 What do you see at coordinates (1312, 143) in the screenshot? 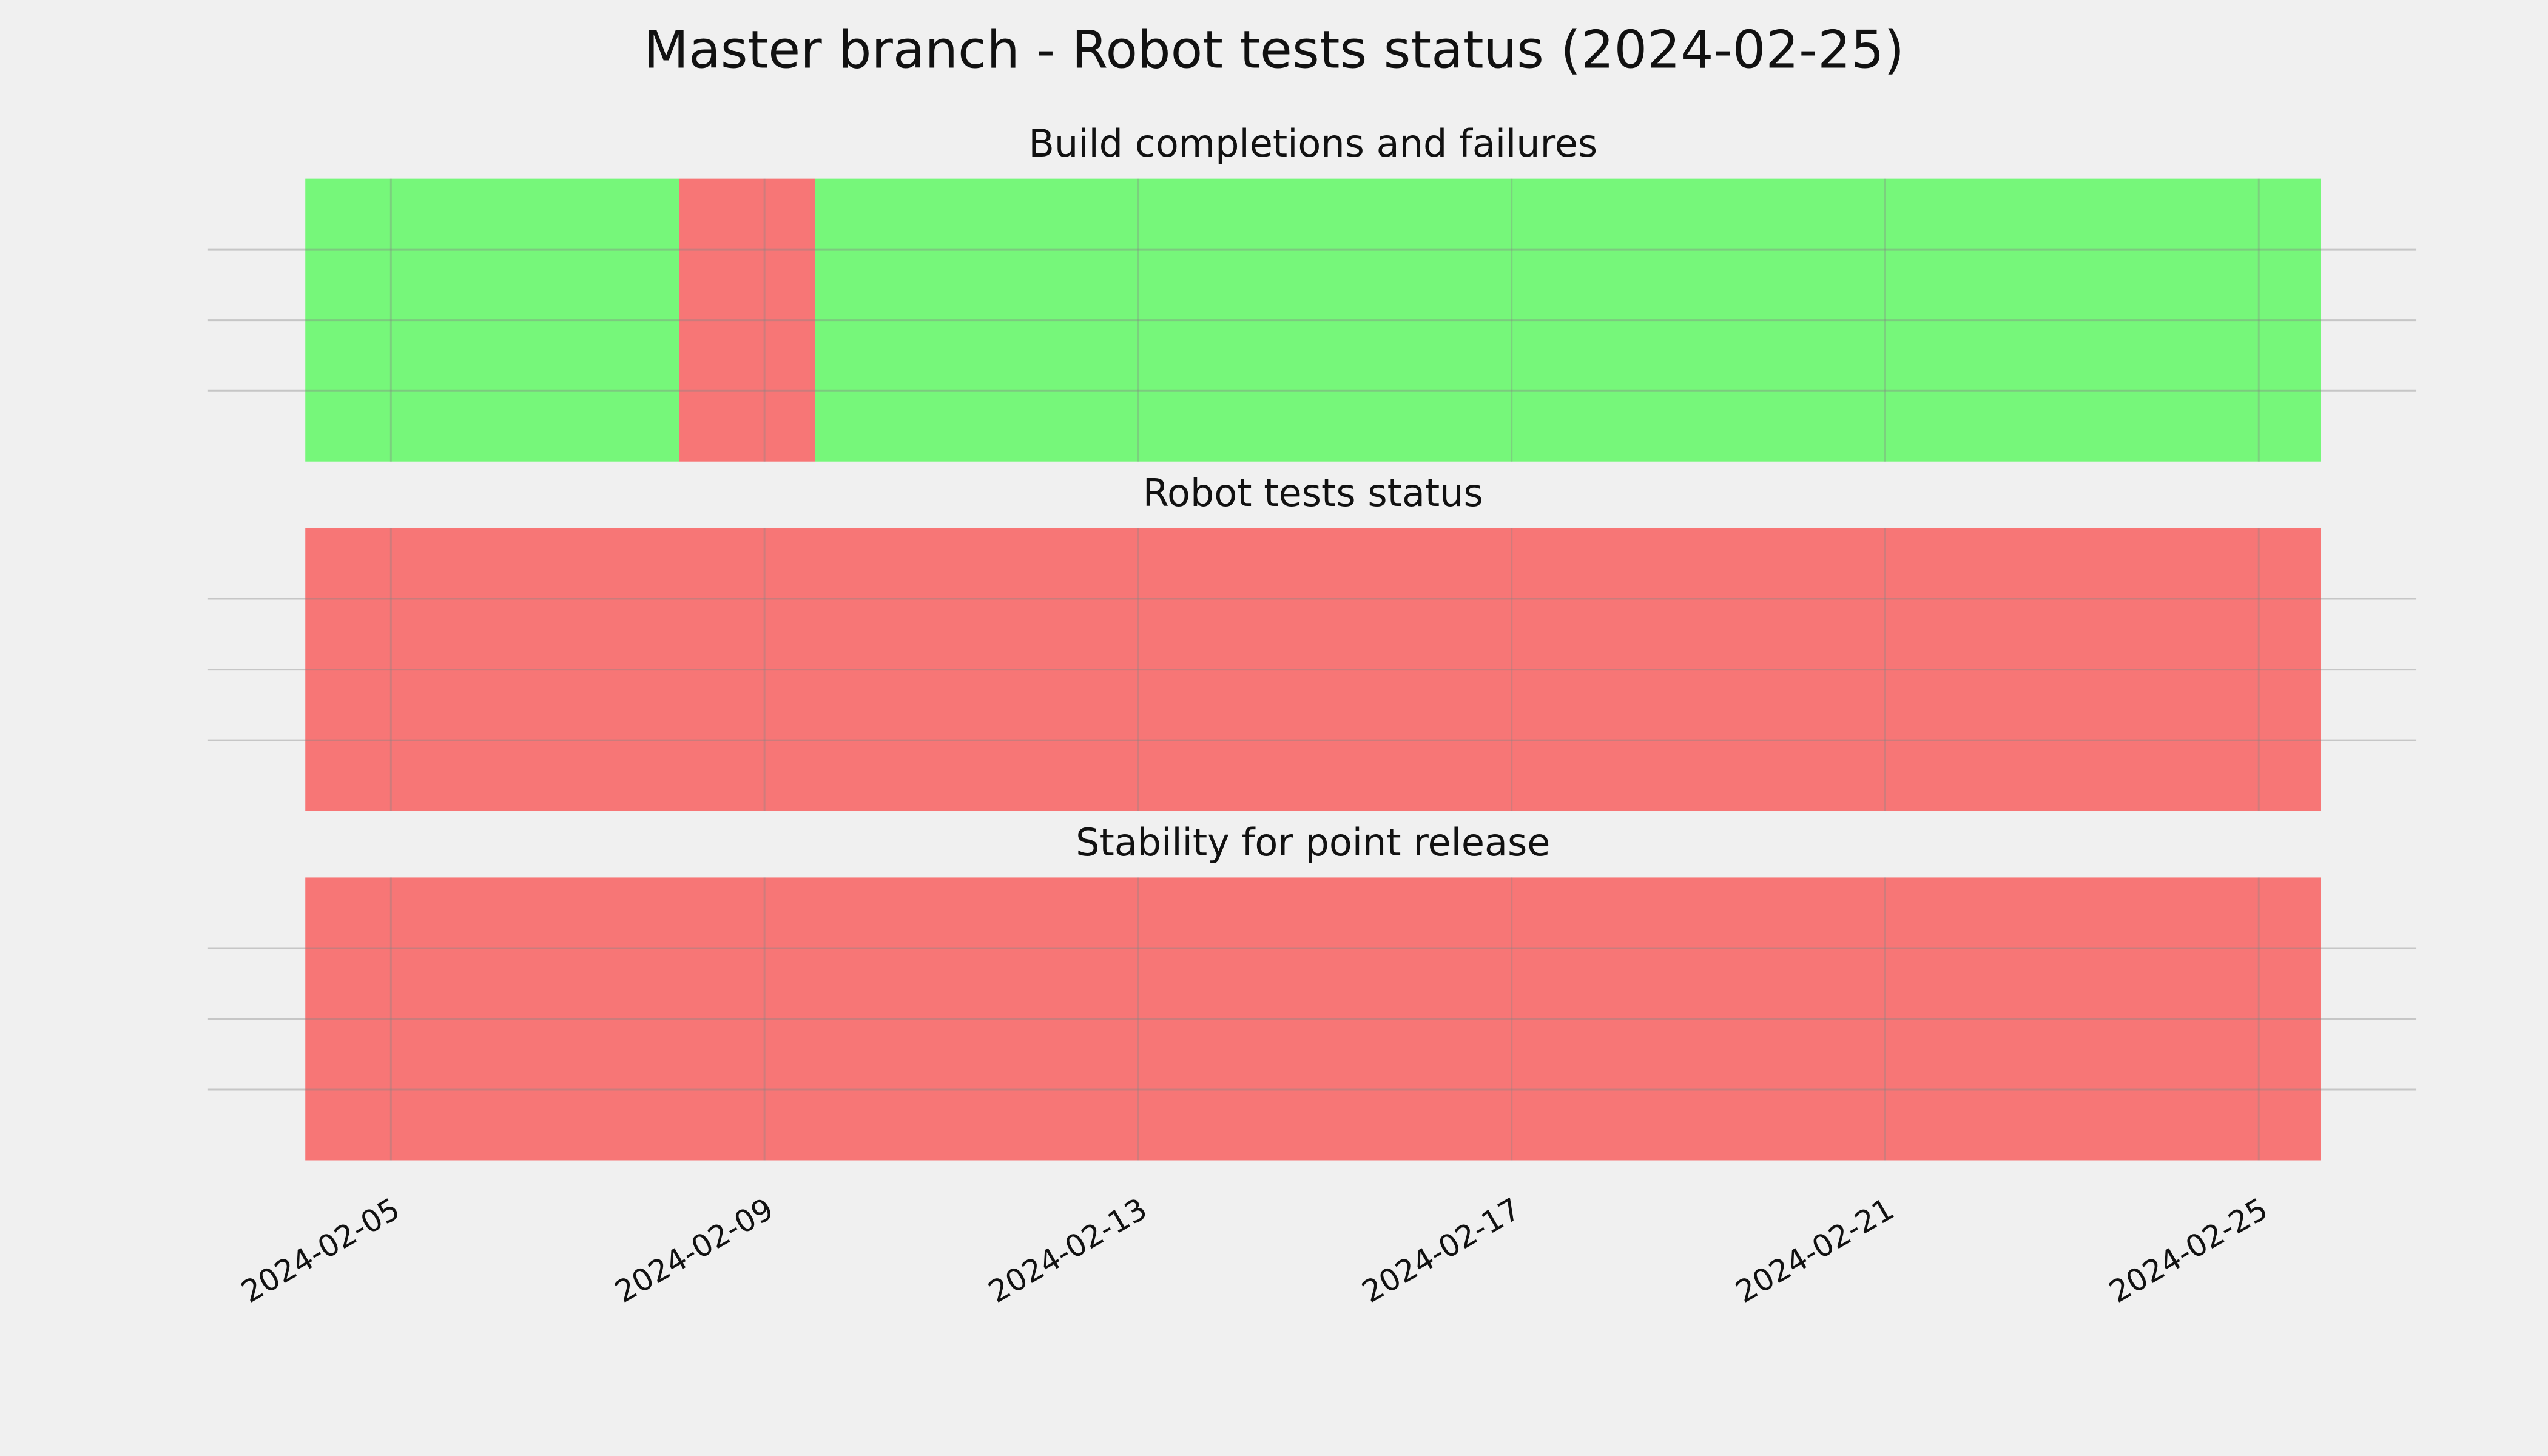
I see `panel-title: Build completions and failures` at bounding box center [1312, 143].